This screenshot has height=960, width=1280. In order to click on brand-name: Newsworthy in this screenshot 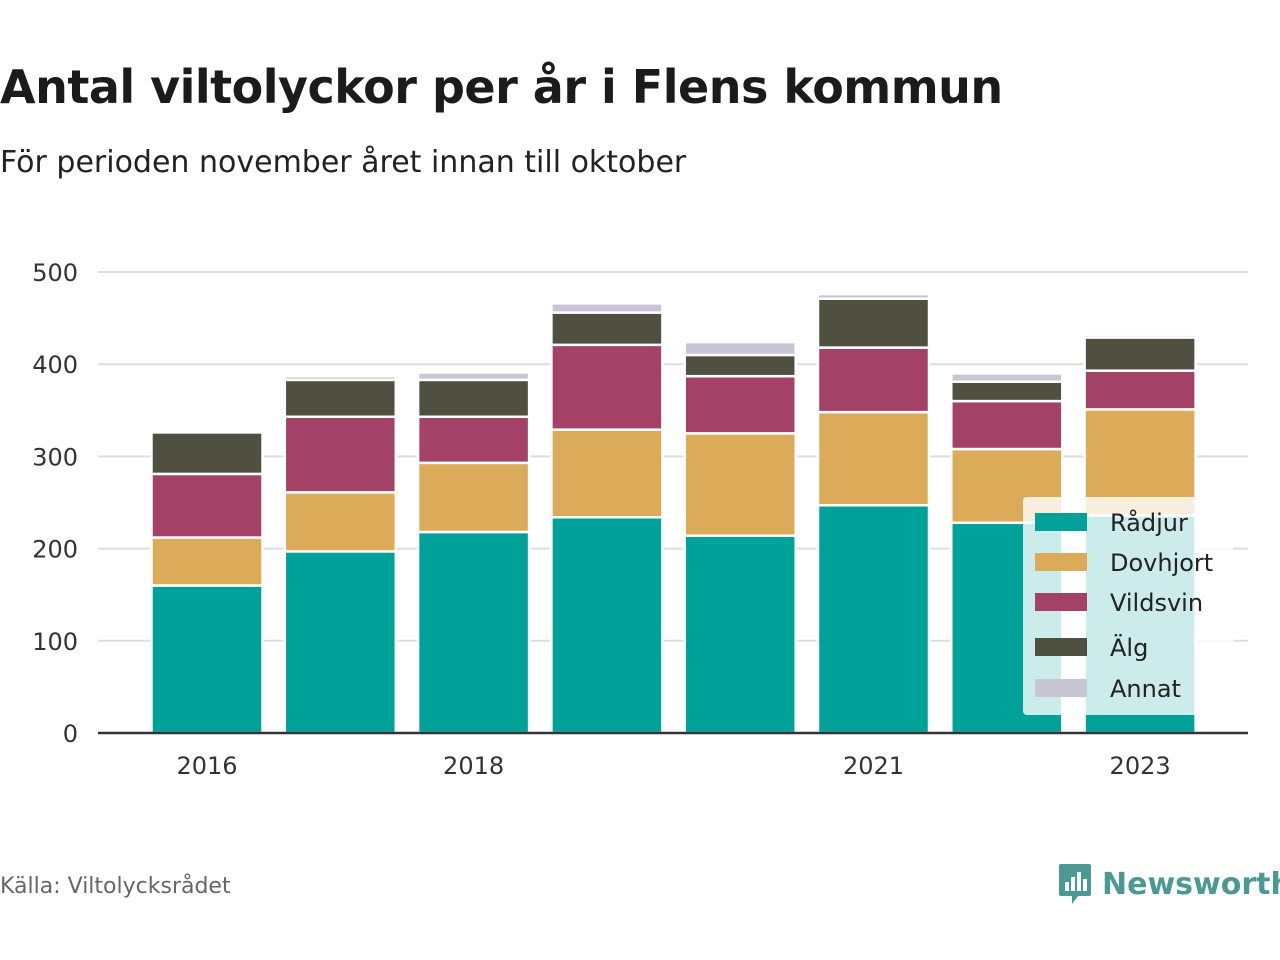, I will do `click(1191, 884)`.